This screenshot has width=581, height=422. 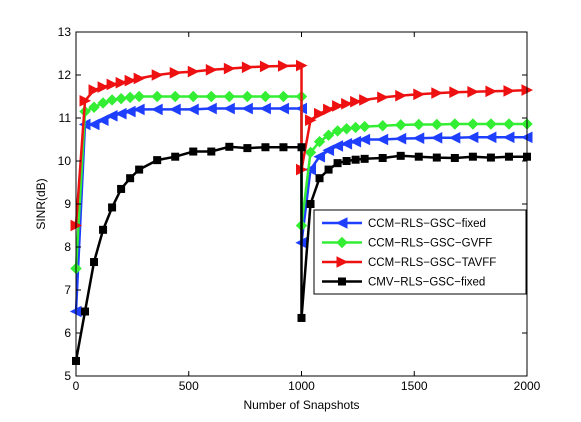 I want to click on y-tick-label: 7, so click(x=67, y=290).